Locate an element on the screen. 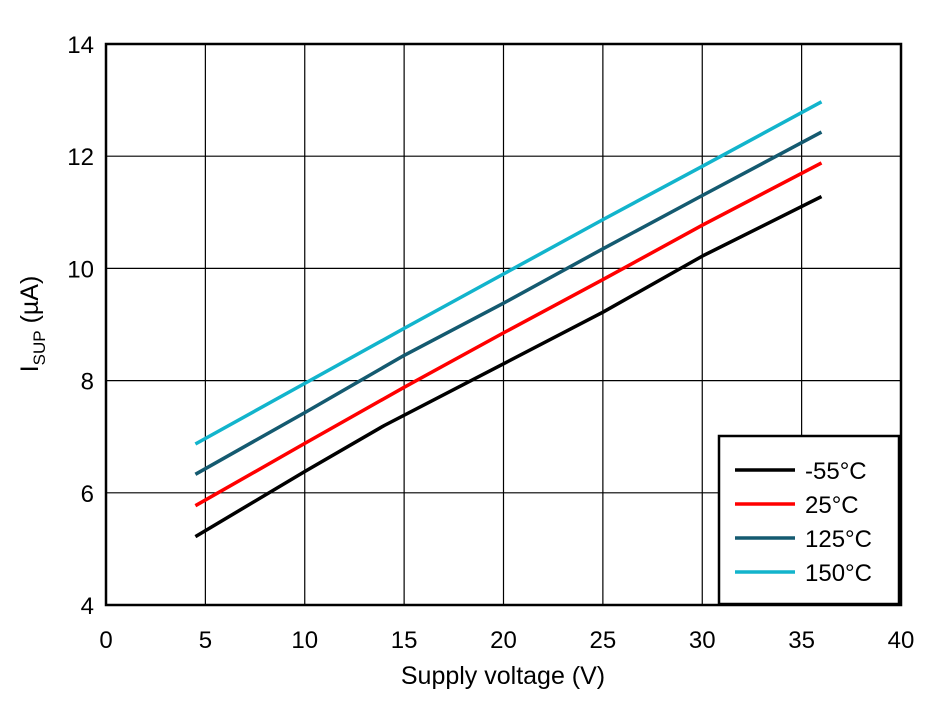 Image resolution: width=940 pixels, height=701 pixels. legend: -55°C 25°C 125°C 150°C is located at coordinates (809, 520).